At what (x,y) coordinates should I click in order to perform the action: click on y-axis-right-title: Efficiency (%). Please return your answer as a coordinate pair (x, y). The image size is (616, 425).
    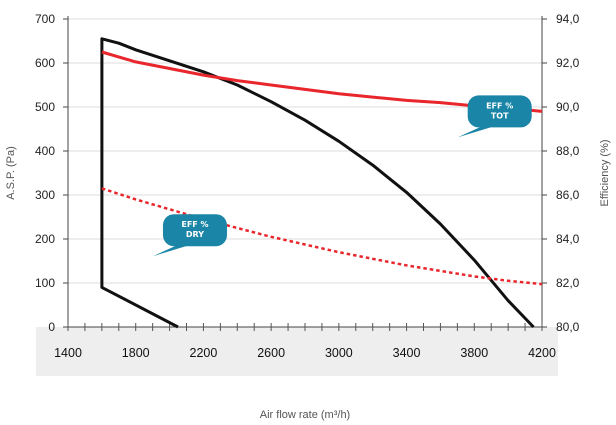
    Looking at the image, I should click on (605, 172).